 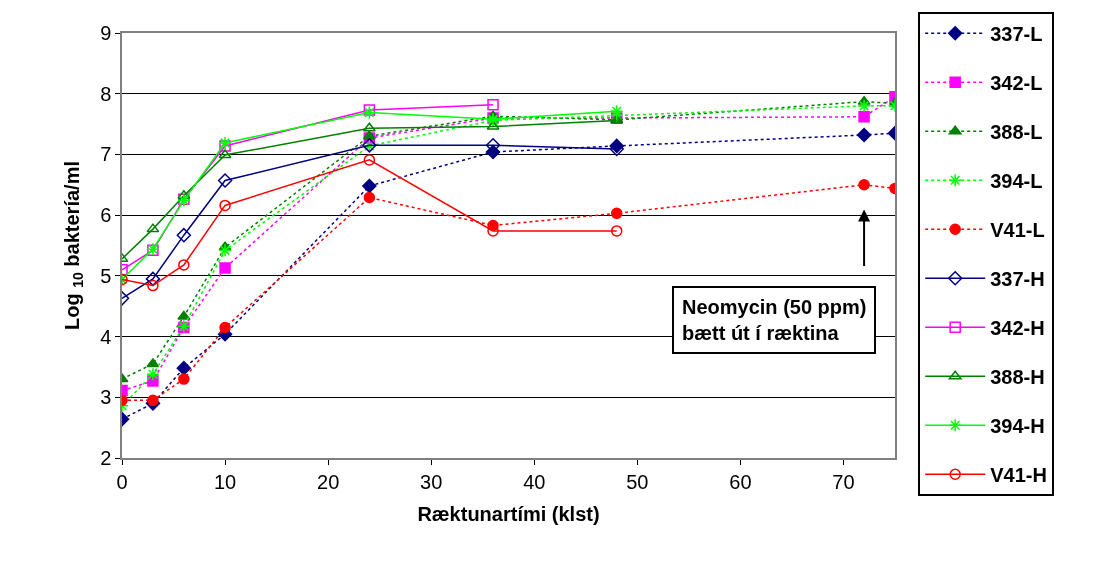 I want to click on x-tick-label: 60, so click(x=740, y=481).